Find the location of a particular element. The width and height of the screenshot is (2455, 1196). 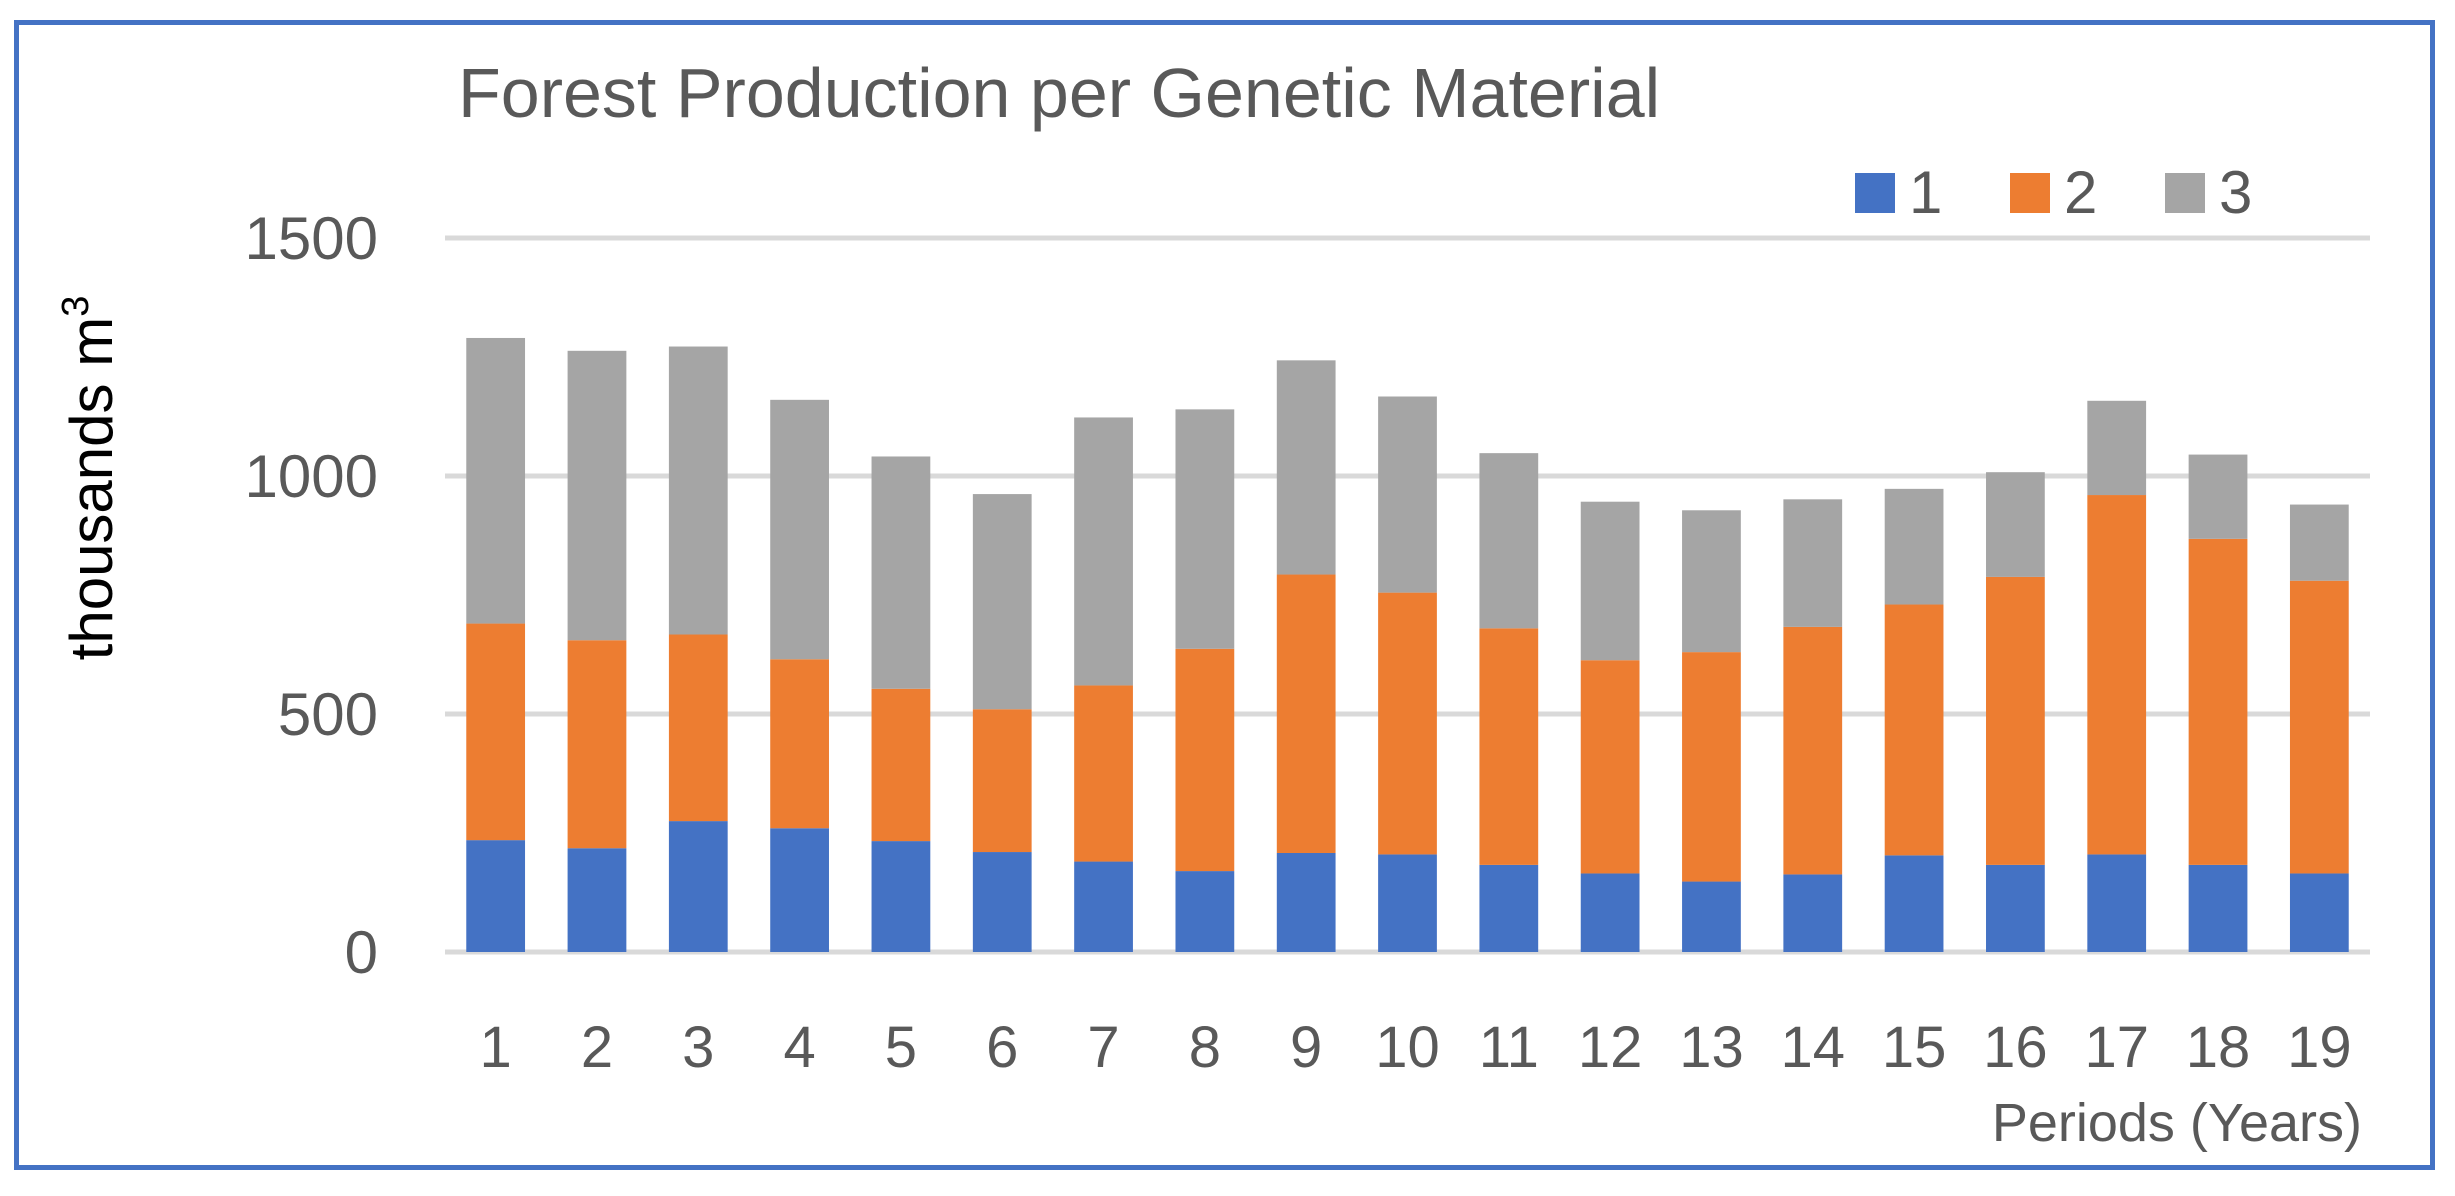

x-tick-label: 17 is located at coordinates (2116, 1047).